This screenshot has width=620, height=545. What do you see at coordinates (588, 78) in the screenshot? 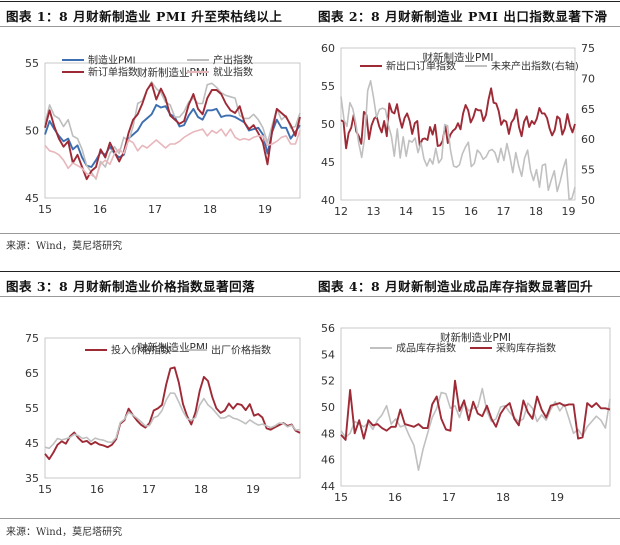
I see `y2-tick-label: 70` at bounding box center [588, 78].